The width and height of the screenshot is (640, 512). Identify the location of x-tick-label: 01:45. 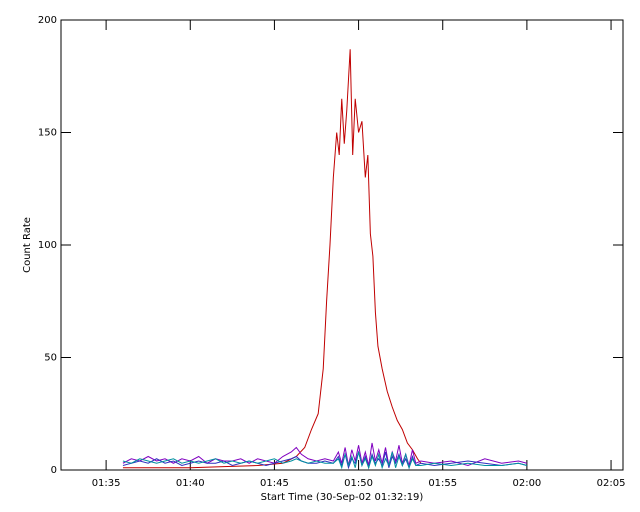
(274, 483).